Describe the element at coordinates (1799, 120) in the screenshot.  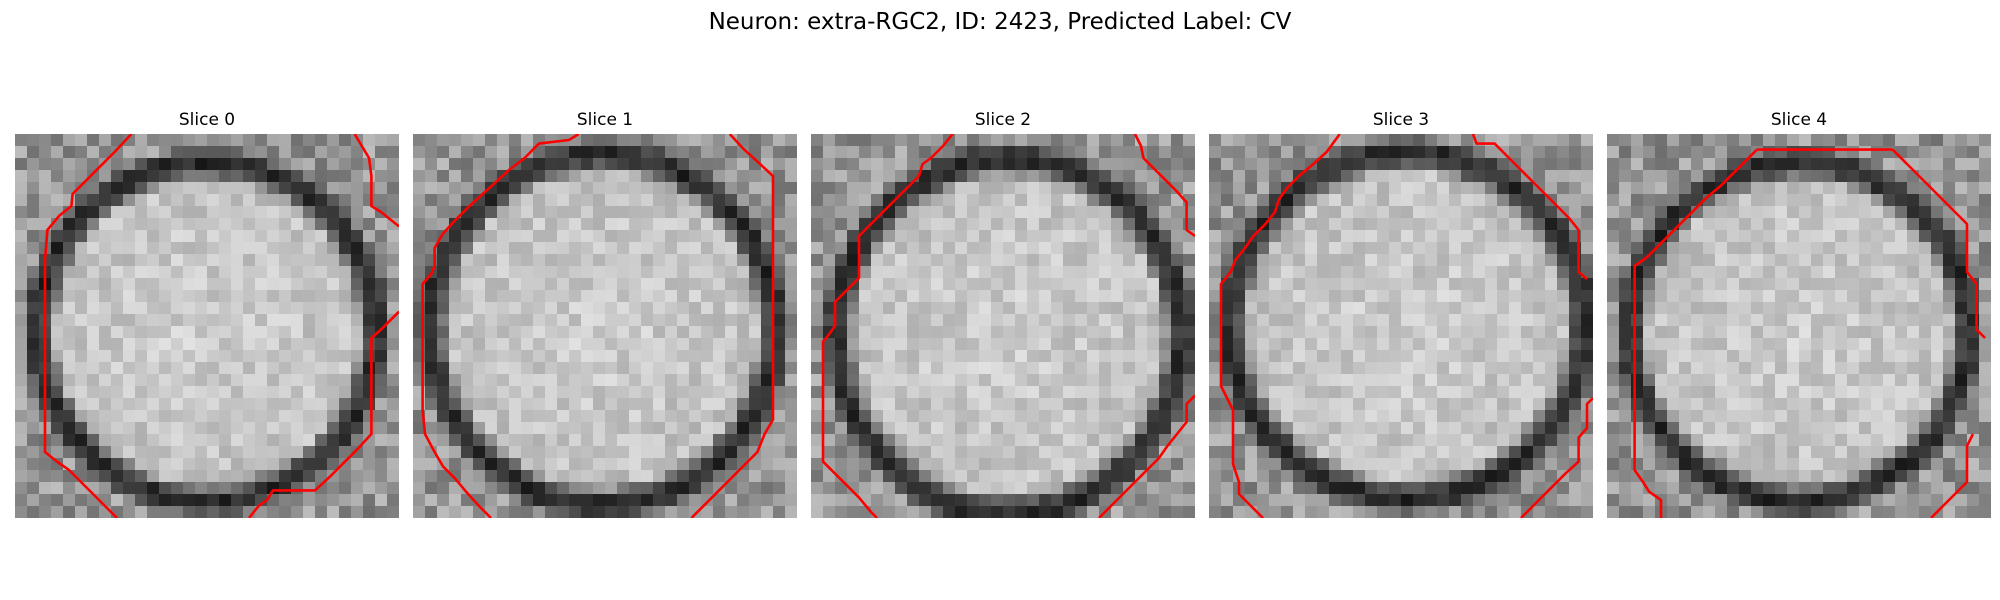
I see `slice-title: Slice 4` at that location.